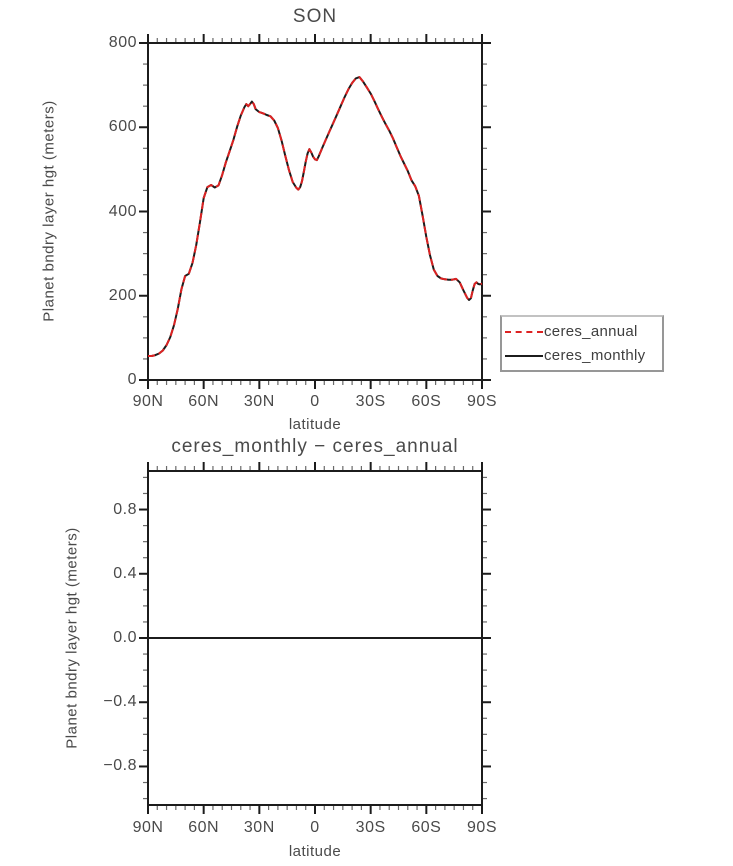  Describe the element at coordinates (72, 638) in the screenshot. I see `panel2-yaxis-label: Planet bndry layer hgt (meters)` at that location.